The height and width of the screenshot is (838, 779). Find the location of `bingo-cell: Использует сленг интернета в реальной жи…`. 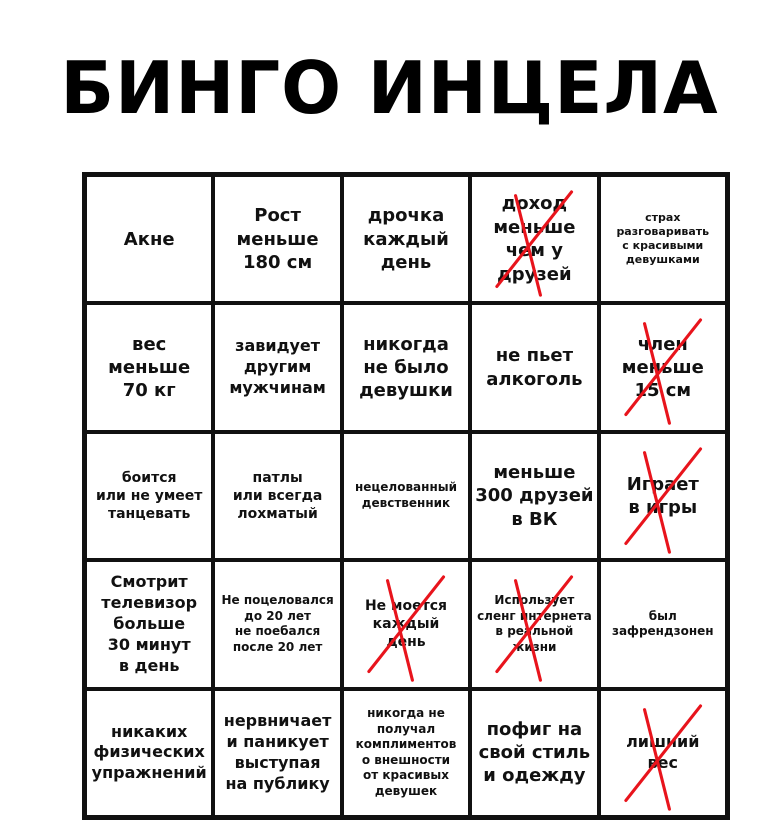

bingo-cell: Использует сленг интернета в реальной жи… is located at coordinates (534, 624).